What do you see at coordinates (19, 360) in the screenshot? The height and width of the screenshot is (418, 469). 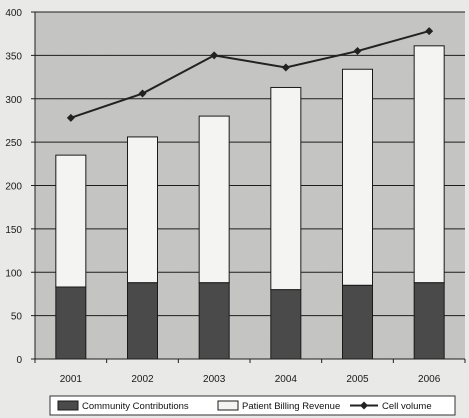 I see `y-tick-label: 0` at bounding box center [19, 360].